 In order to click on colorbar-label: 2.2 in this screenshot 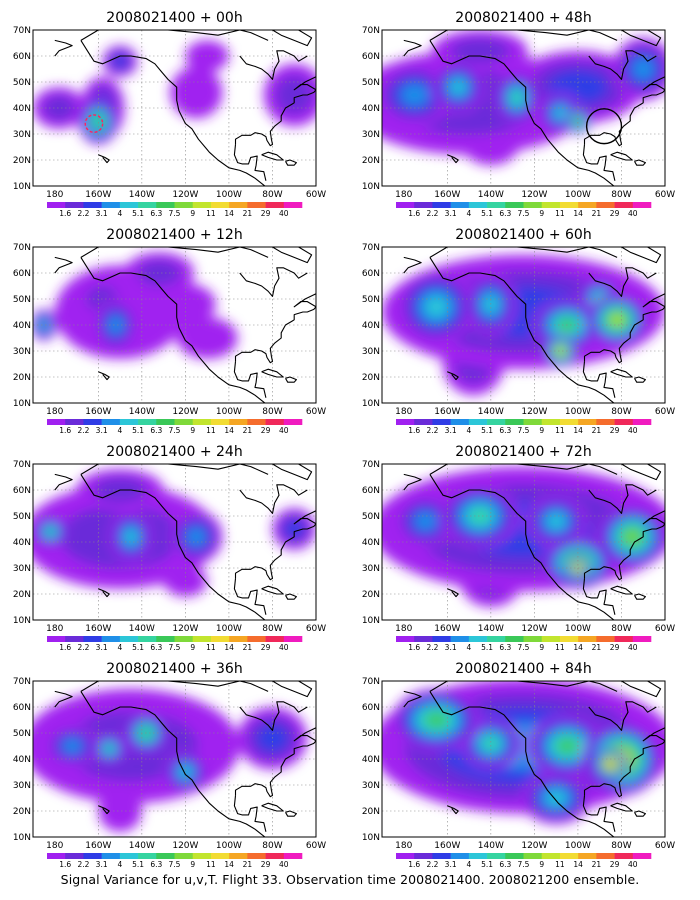, I will do `click(83, 213)`.